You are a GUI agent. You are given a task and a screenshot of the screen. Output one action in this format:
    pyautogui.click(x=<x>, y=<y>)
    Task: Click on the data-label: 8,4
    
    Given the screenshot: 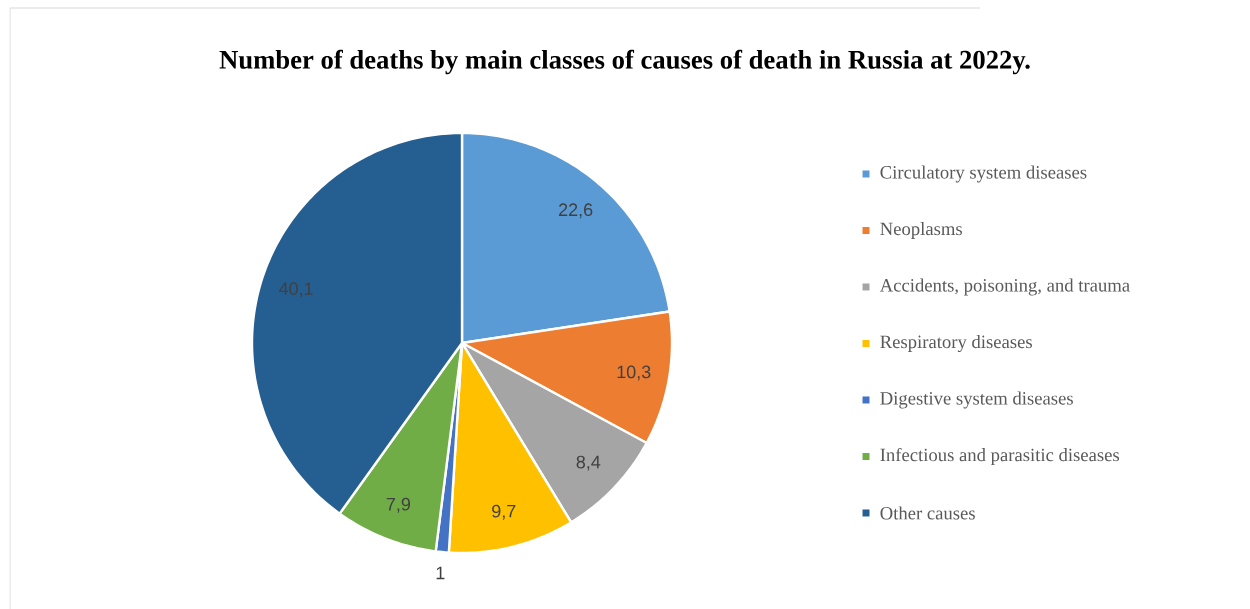 What is the action you would take?
    pyautogui.click(x=588, y=463)
    